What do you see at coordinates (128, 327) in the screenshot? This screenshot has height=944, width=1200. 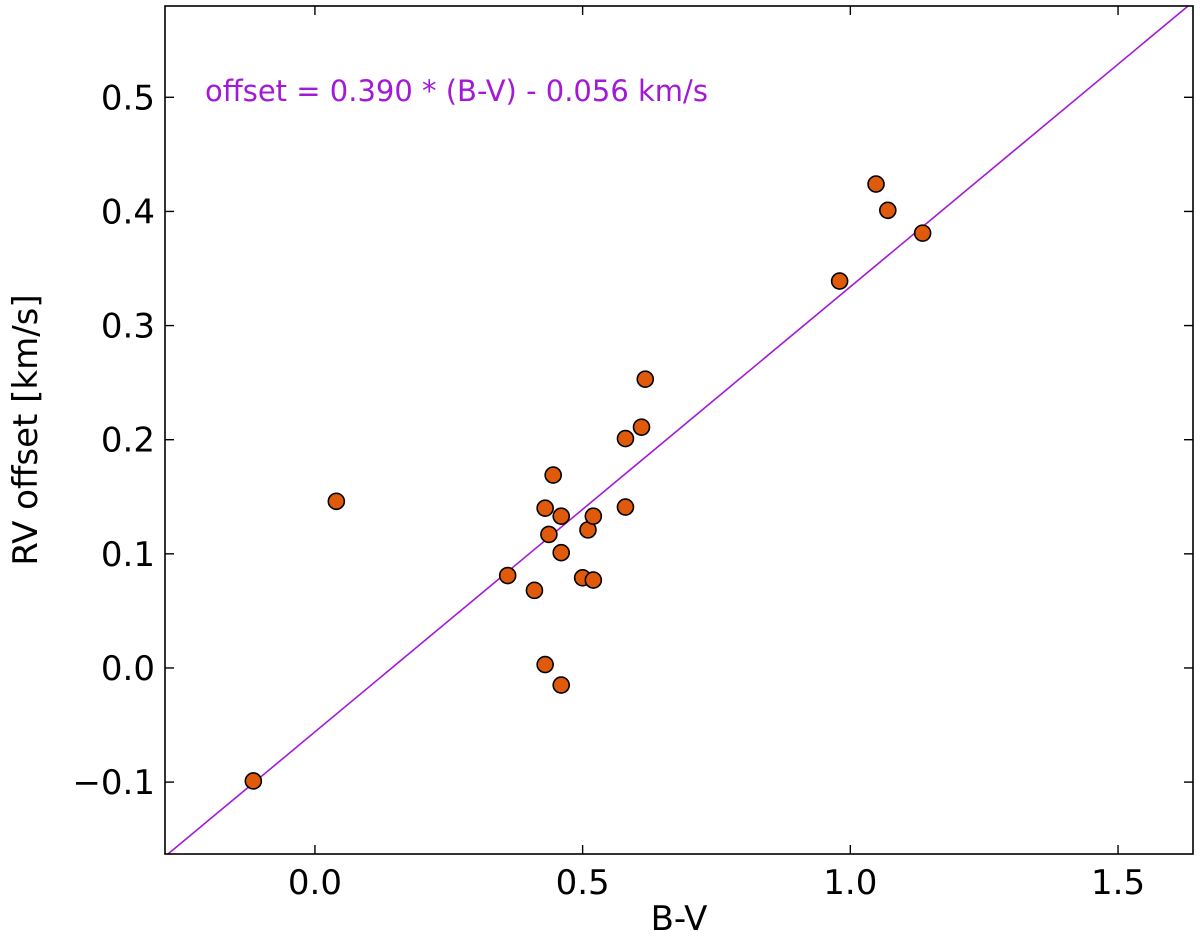 I see `y-tick-label: 0.3` at bounding box center [128, 327].